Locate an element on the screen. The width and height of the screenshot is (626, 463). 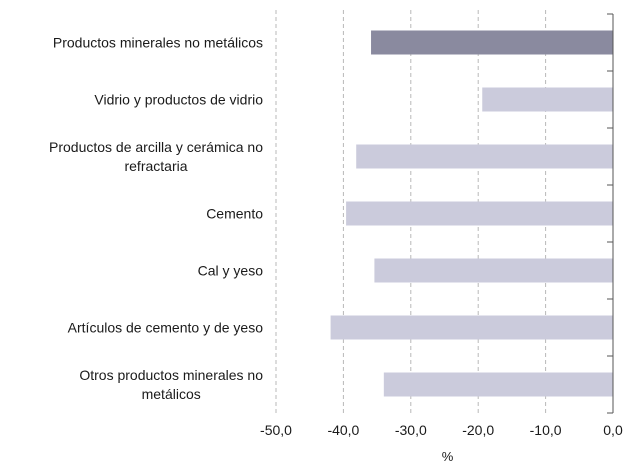
category-label-line: Otros productos minerales no is located at coordinates (171, 375).